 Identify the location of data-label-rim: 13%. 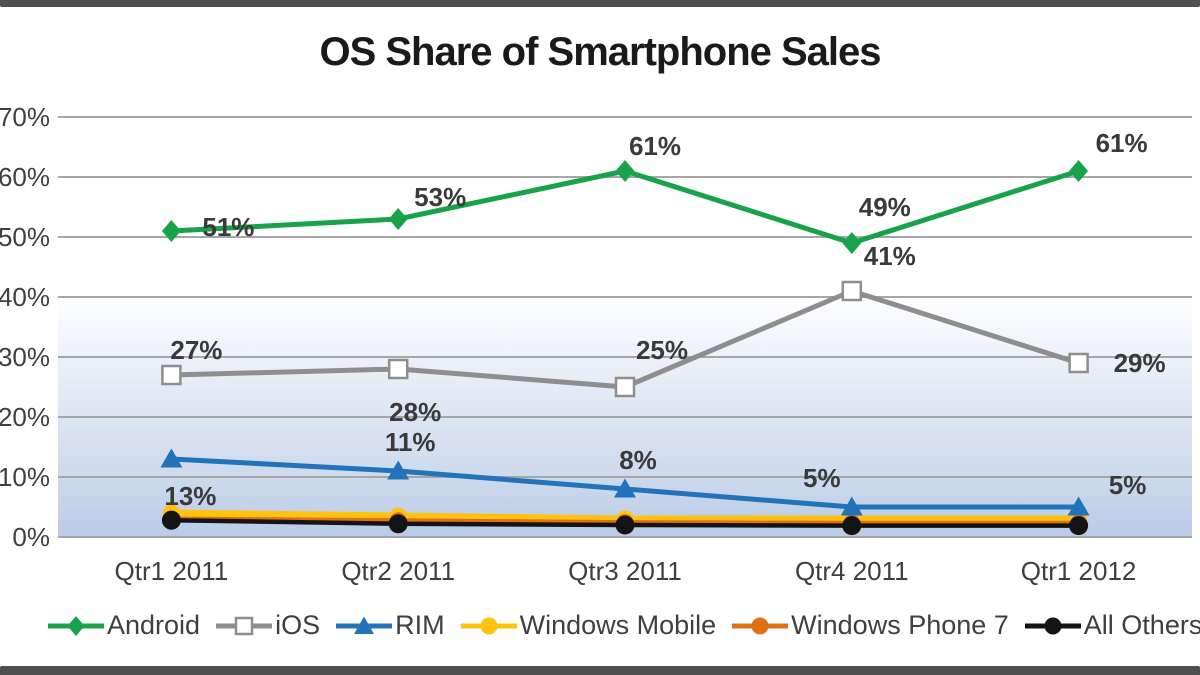
(190, 496).